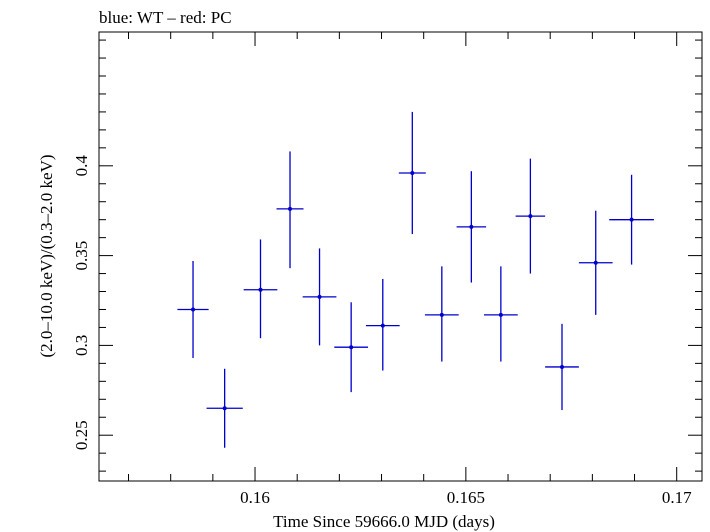 The image size is (710, 532). What do you see at coordinates (81, 166) in the screenshot?
I see `y-tick-label: 0.4` at bounding box center [81, 166].